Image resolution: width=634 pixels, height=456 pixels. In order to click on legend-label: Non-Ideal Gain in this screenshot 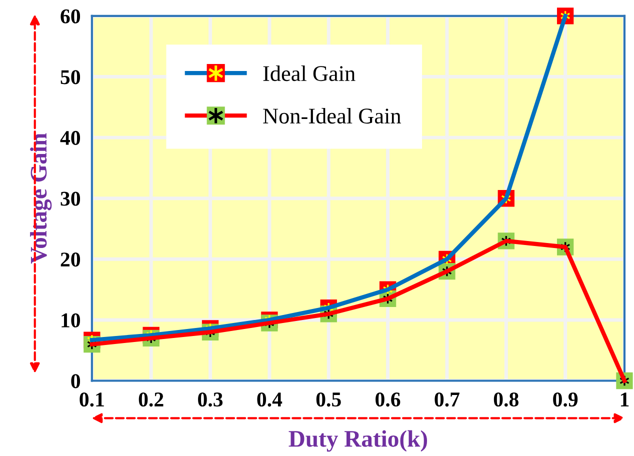, I will do `click(332, 116)`.